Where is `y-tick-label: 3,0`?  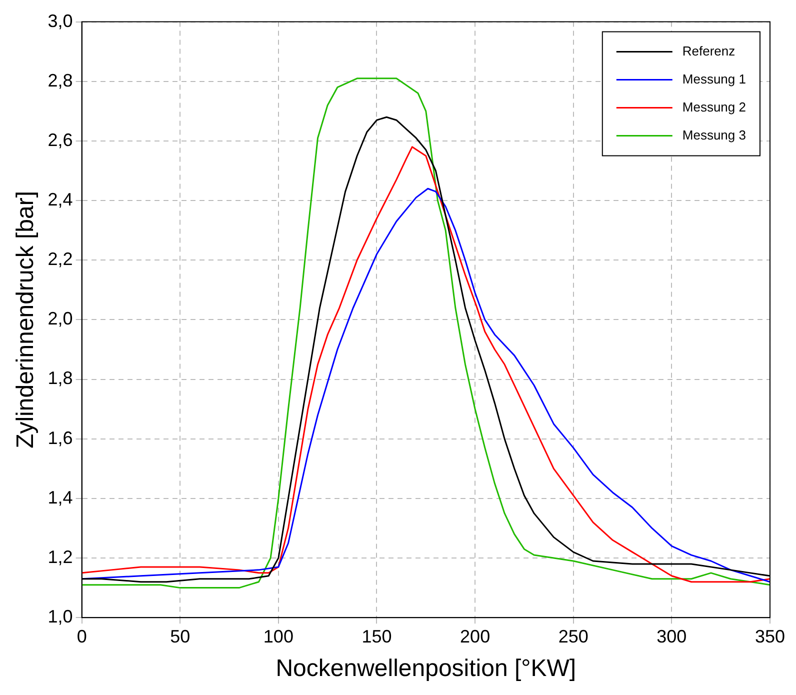 y-tick-label: 3,0 is located at coordinates (60, 20).